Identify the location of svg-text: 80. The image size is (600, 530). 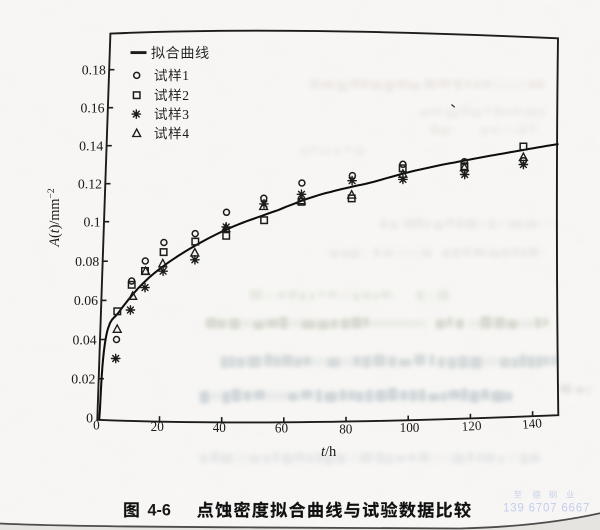
(346, 428).